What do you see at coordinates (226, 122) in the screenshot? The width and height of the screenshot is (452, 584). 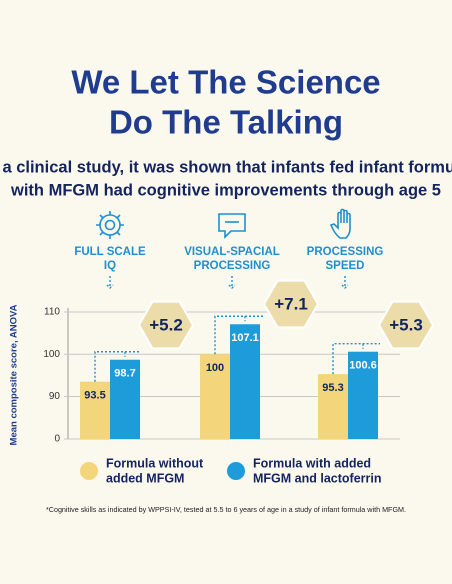 I see `title-line: Do The Talking` at bounding box center [226, 122].